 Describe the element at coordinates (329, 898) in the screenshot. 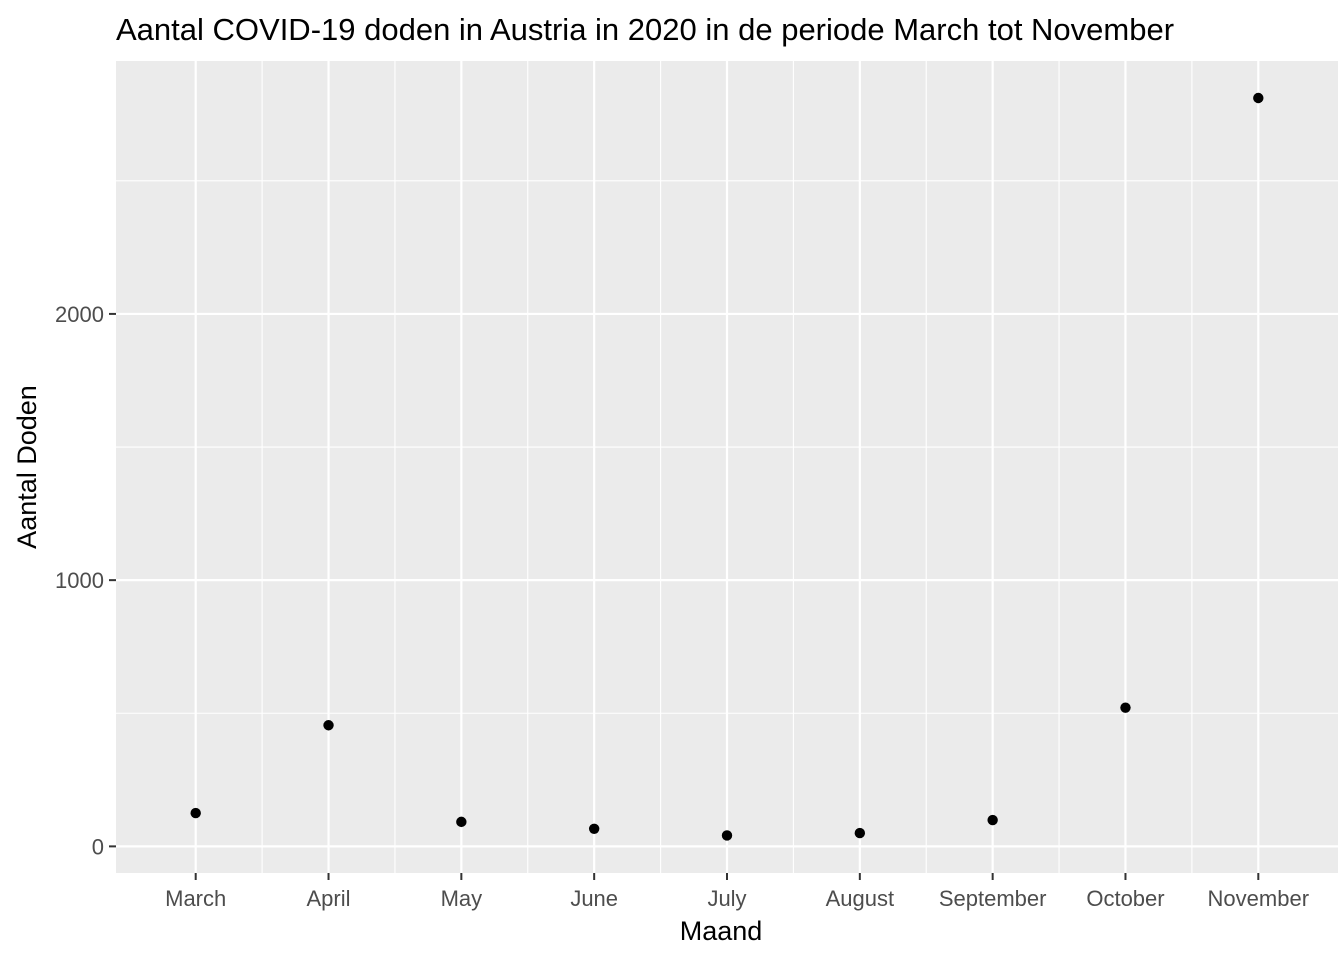

I see `x-tick-label: April` at that location.